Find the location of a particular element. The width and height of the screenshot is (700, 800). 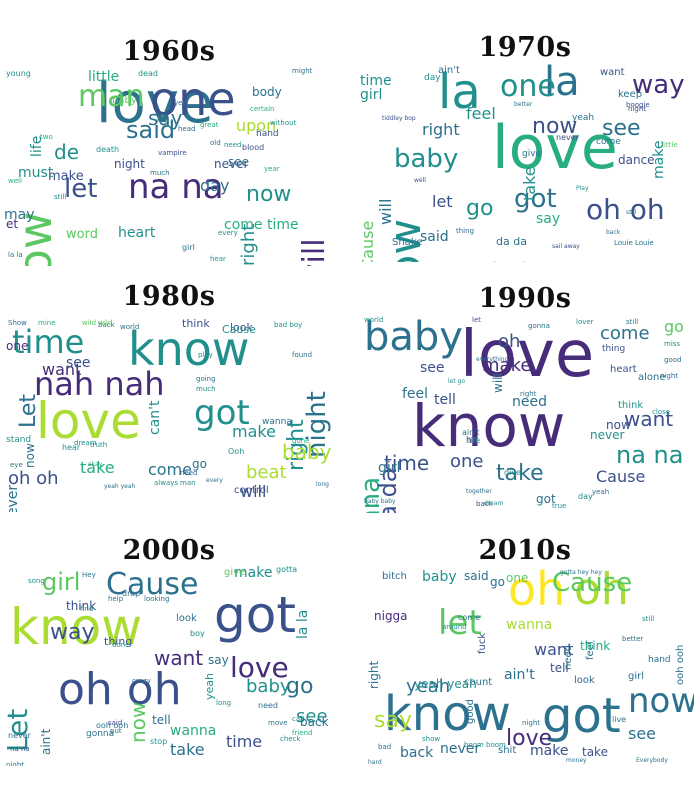

word-truth: truth is located at coordinates (99, 445).